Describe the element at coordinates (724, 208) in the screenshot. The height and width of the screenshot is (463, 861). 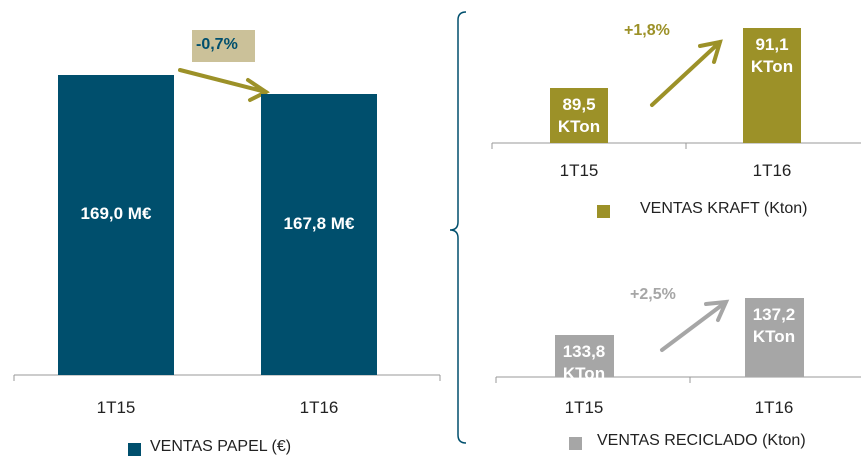
I see `legend-label: VENTAS KRAFT (Kton)` at that location.